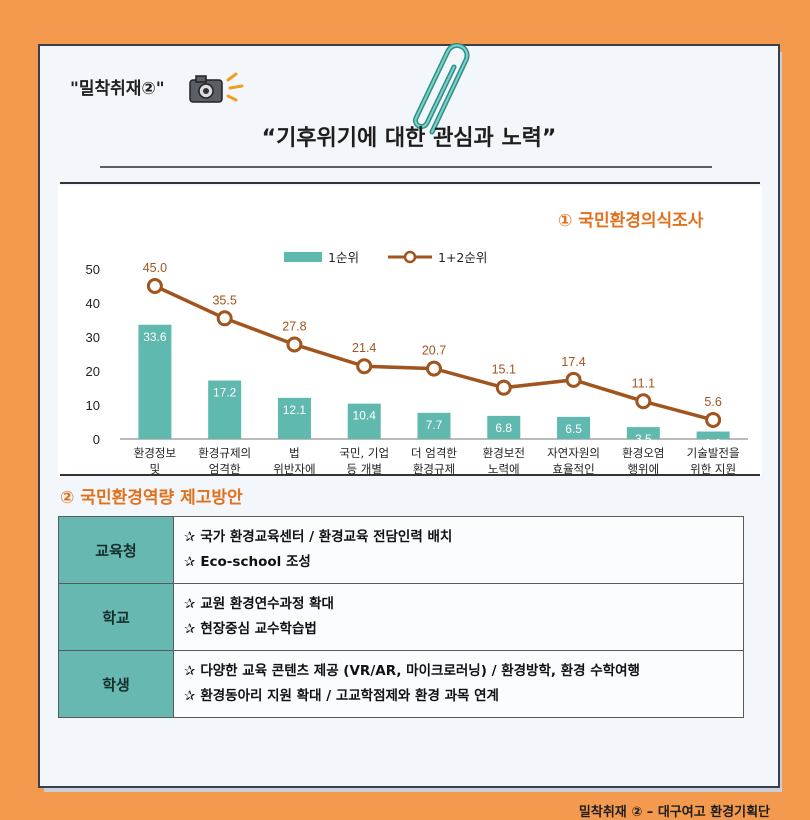  What do you see at coordinates (643, 469) in the screenshot?
I see `x-tick-label: 행위에` at bounding box center [643, 469].